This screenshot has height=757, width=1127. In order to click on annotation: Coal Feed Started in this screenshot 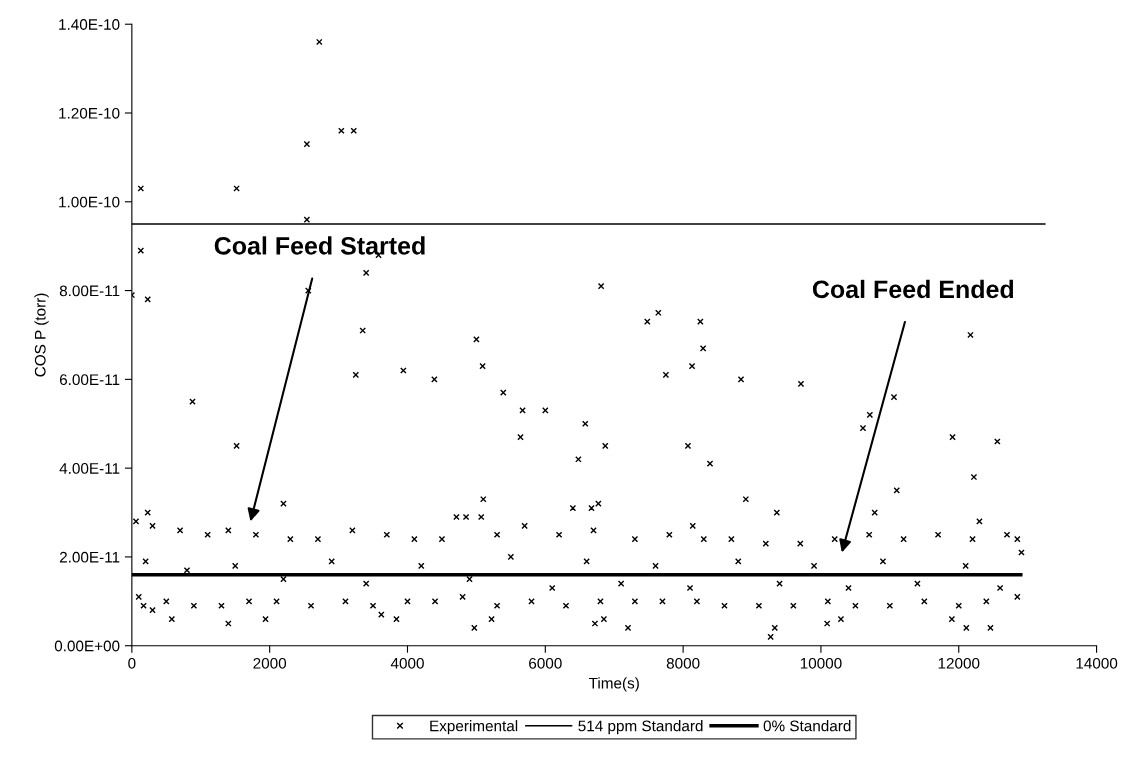, I will do `click(319, 245)`.